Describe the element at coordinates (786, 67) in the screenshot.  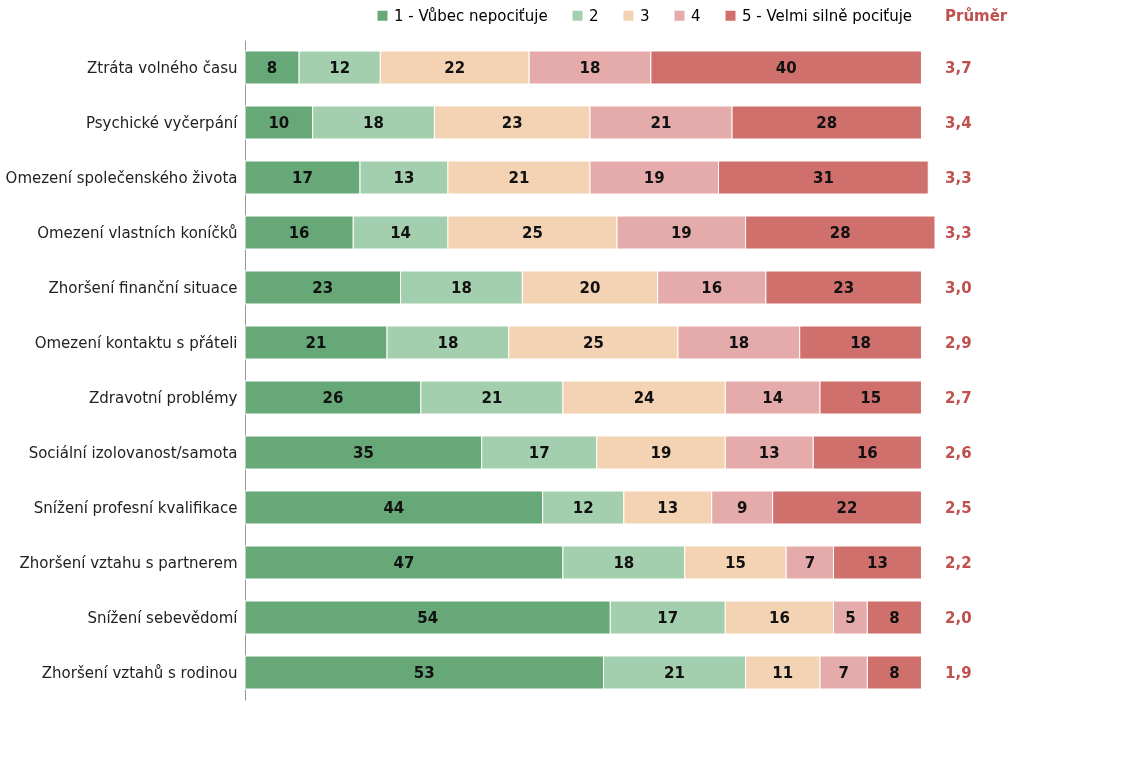
I see `data-label: 40` at that location.